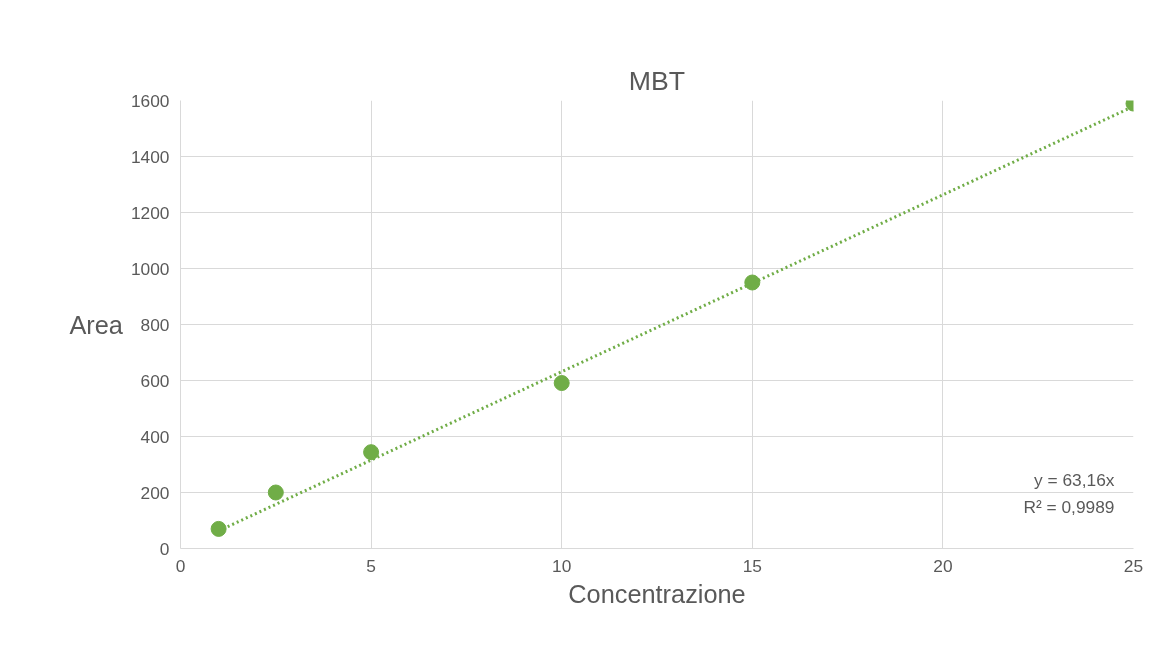  What do you see at coordinates (155, 380) in the screenshot?
I see `y-tick-label: 600` at bounding box center [155, 380].